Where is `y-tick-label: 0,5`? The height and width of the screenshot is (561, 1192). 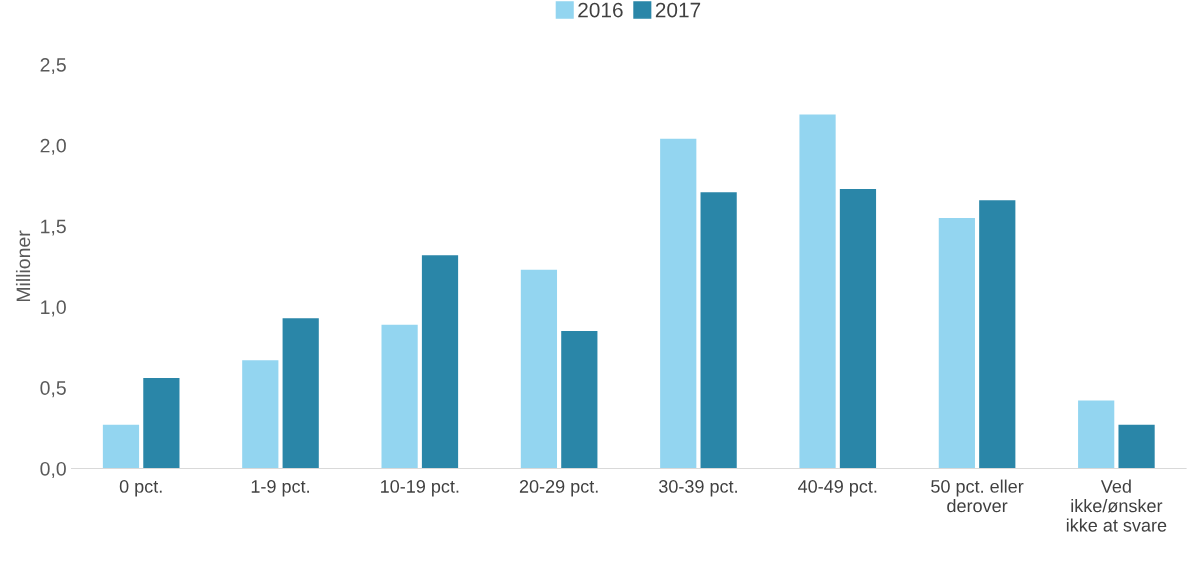 y-tick-label: 0,5 is located at coordinates (53, 389).